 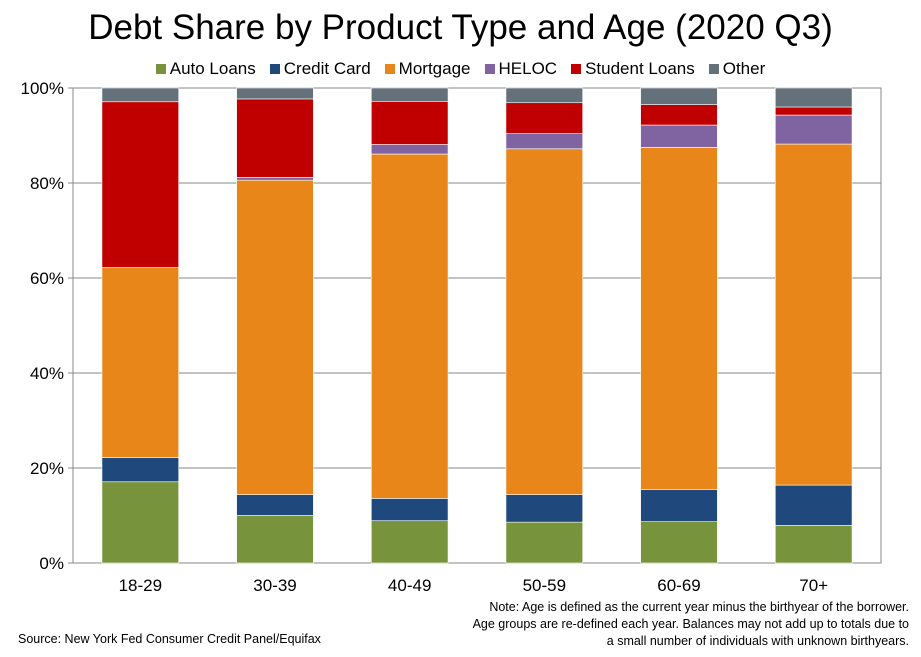 What do you see at coordinates (47, 278) in the screenshot?
I see `y-tick-label: 60%` at bounding box center [47, 278].